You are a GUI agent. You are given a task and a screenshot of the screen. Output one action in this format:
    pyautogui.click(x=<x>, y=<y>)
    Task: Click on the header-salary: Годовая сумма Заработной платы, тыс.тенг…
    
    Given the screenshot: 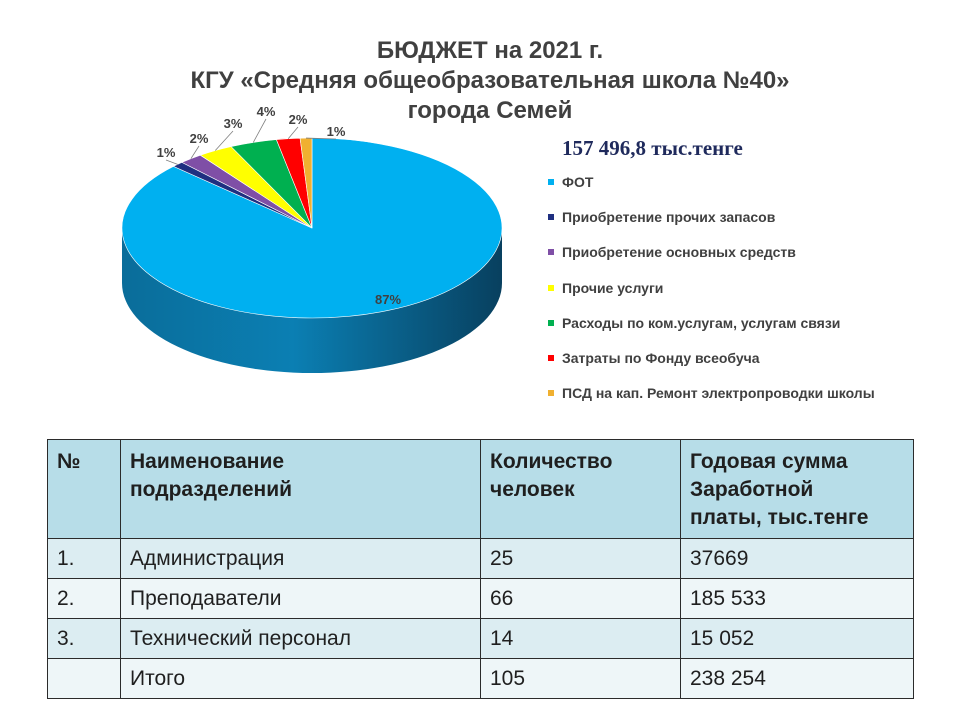 What is the action you would take?
    pyautogui.click(x=797, y=489)
    